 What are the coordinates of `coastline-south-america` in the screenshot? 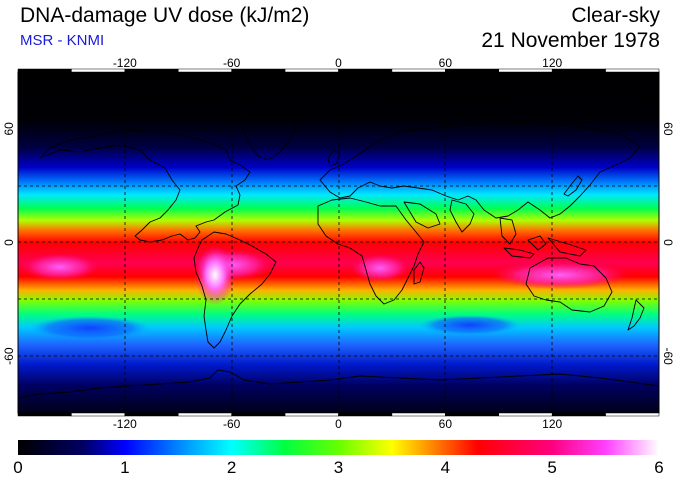 It's located at (235, 290).